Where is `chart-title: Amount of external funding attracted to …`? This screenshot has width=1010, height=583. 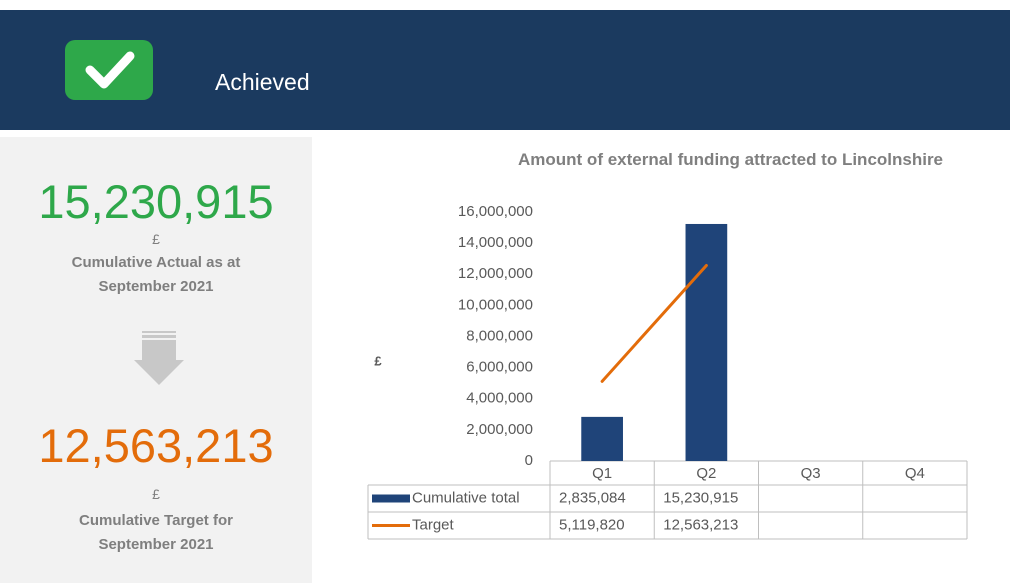 chart-title: Amount of external funding attracted to … is located at coordinates (731, 159).